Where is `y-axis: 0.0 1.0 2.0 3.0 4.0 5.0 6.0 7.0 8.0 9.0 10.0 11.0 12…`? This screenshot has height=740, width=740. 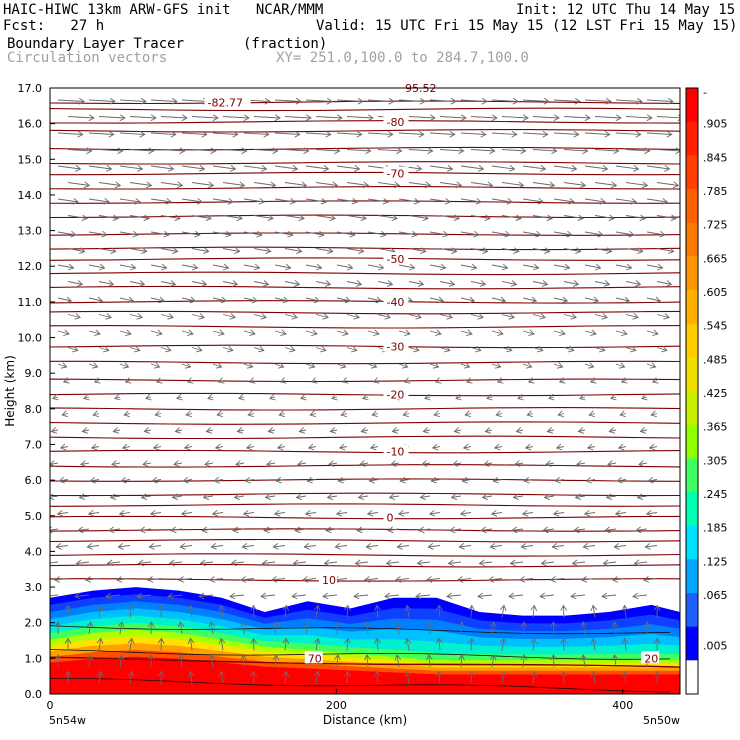 y-axis: 0.0 1.0 2.0 3.0 4.0 5.0 6.0 7.0 8.0 9.0 10.0 11.0 12… is located at coordinates (36, 391).